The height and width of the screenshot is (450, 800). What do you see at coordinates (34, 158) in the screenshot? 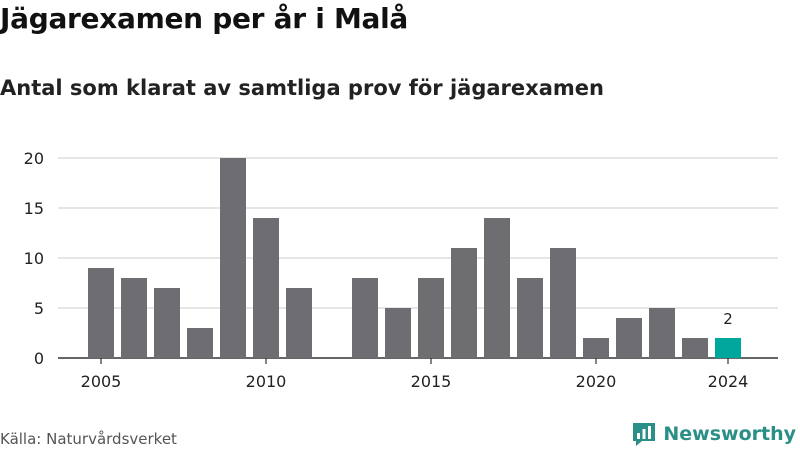
I see `y-tick-label: 20` at bounding box center [34, 158].